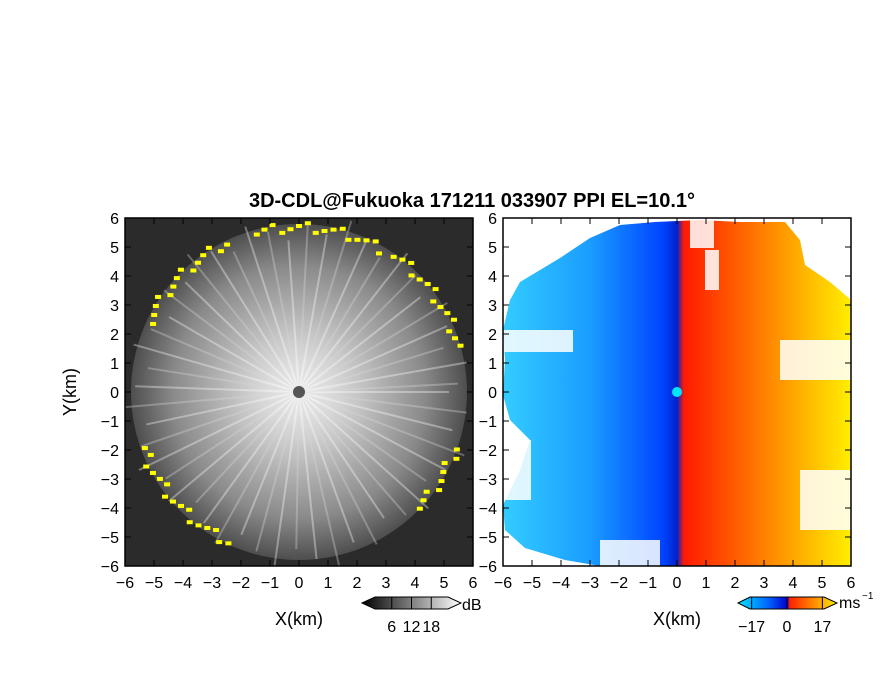 This screenshot has width=880, height=680. I want to click on y-tick-label: −6, so click(110, 567).